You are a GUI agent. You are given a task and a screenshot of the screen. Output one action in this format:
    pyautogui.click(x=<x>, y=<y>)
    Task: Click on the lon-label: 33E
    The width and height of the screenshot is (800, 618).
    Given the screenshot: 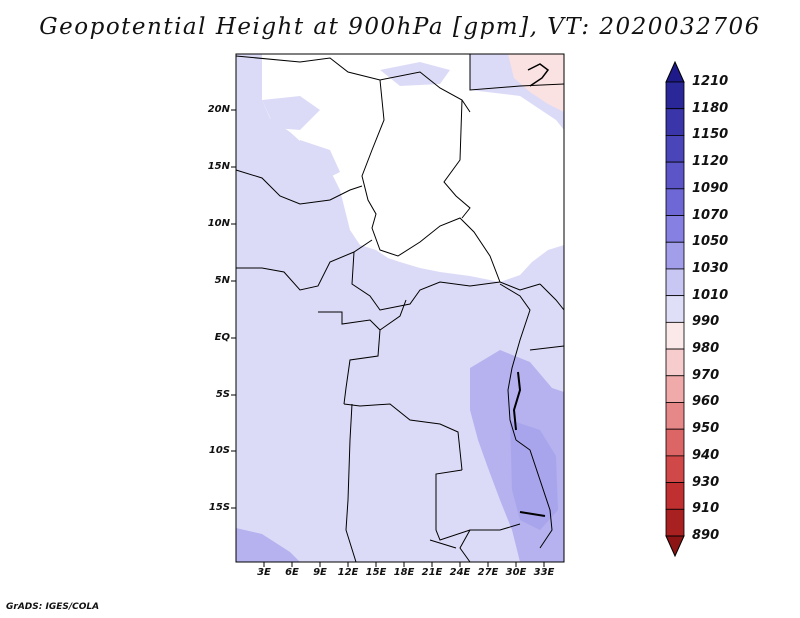 What is the action you would take?
    pyautogui.click(x=544, y=572)
    